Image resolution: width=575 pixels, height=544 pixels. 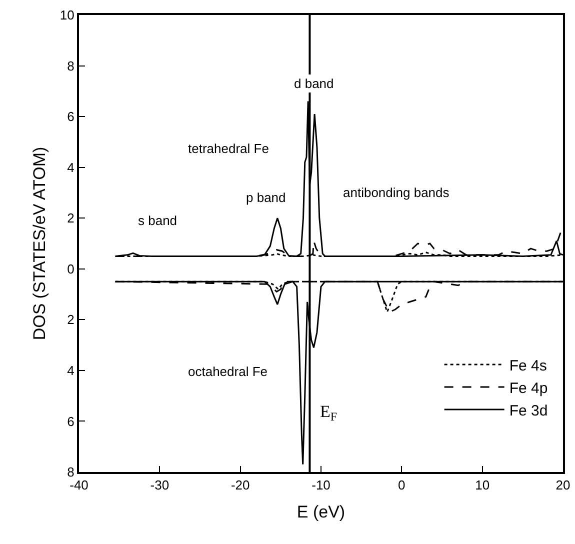 What do you see at coordinates (329, 413) in the screenshot?
I see `ref-line-label: E$_{F}$` at bounding box center [329, 413].